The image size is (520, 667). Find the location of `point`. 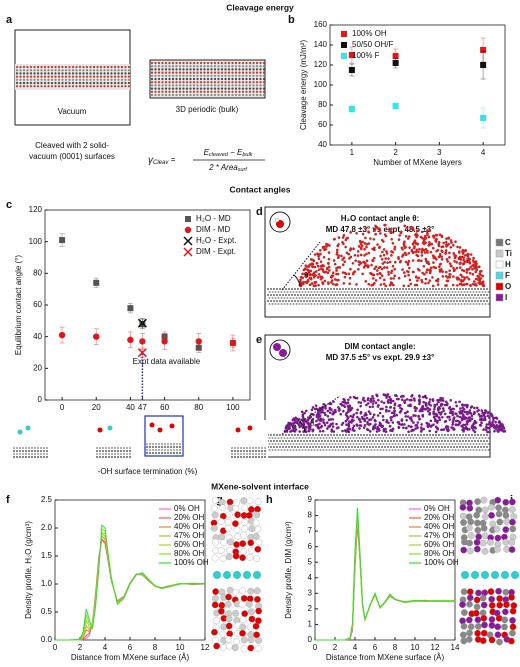

point is located at coordinates (233, 343).